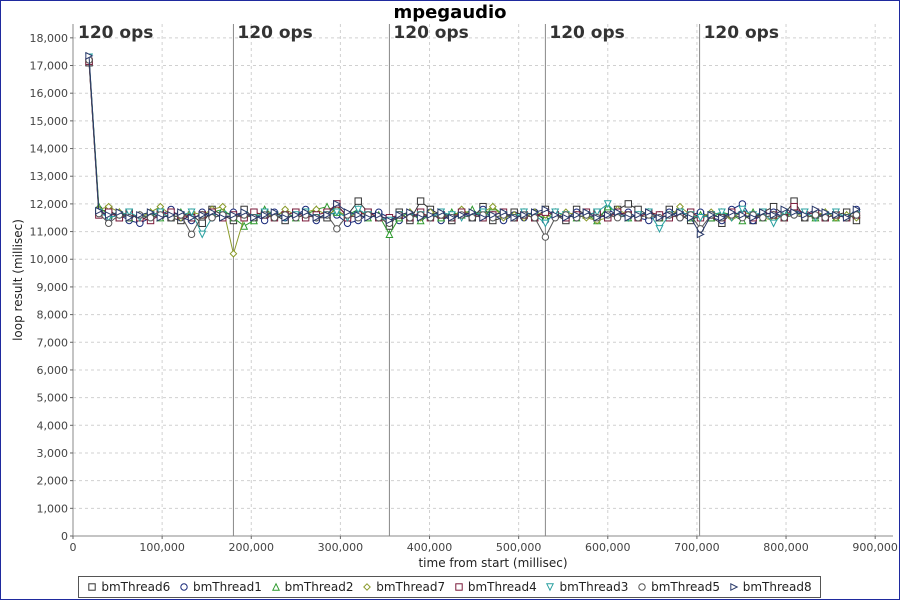  What do you see at coordinates (53, 370) in the screenshot?
I see `y-tick-label: 6,000` at bounding box center [53, 370].